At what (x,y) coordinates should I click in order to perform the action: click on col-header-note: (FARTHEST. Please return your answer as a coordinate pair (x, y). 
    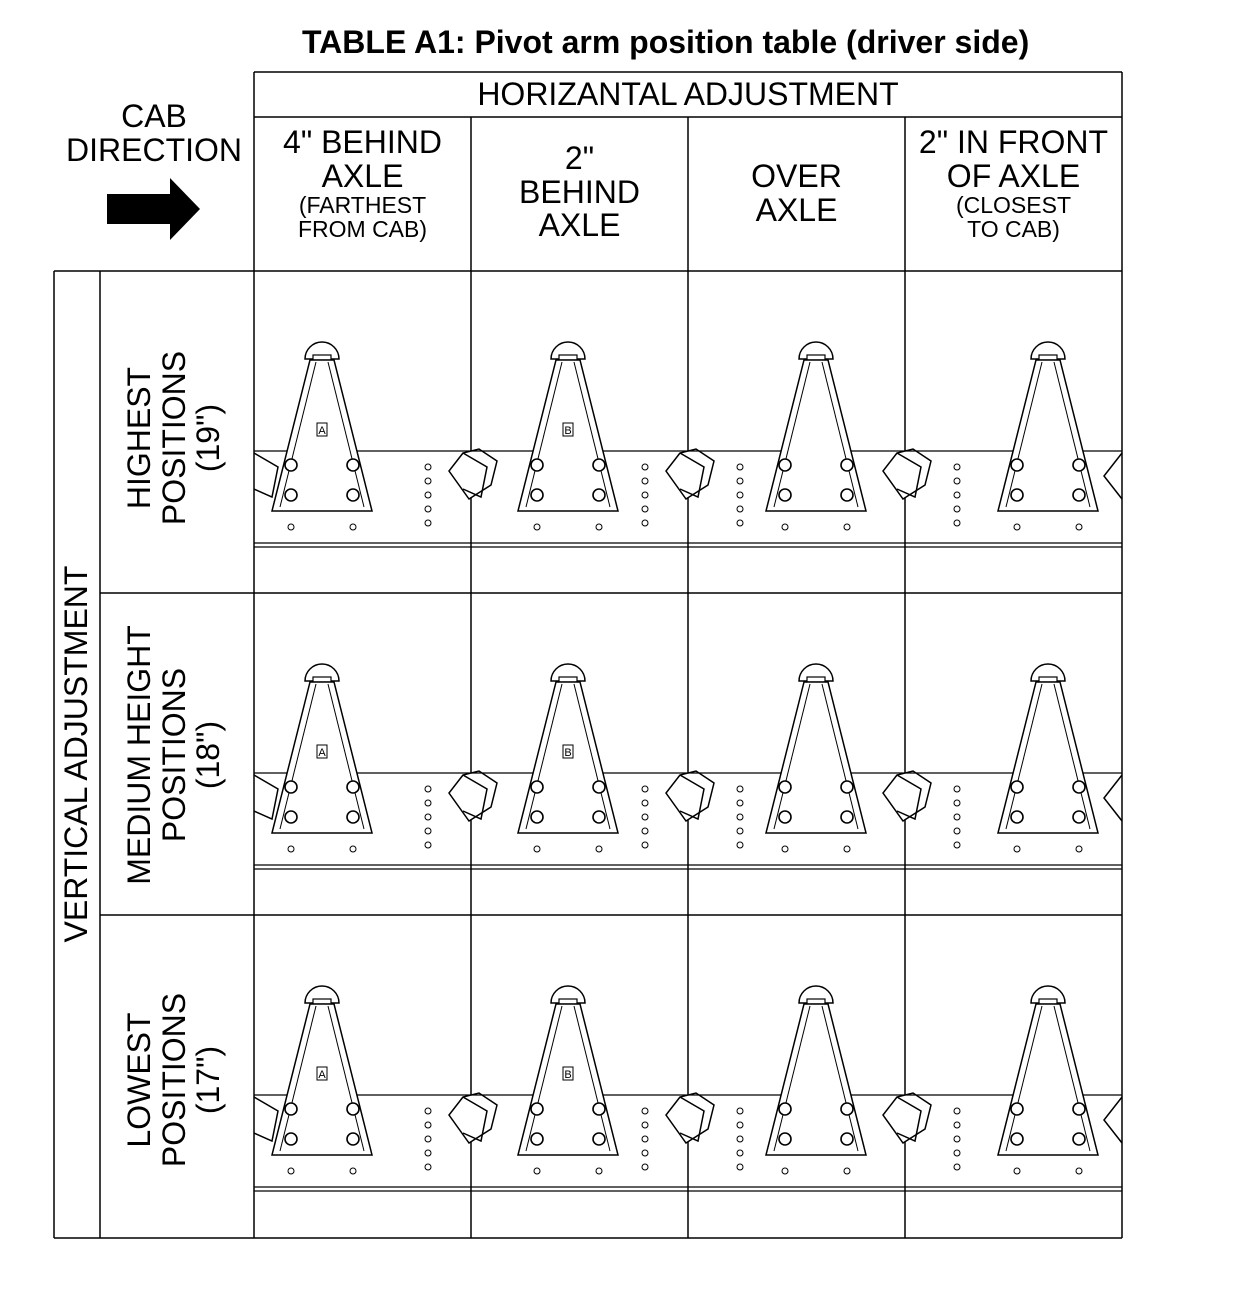
    Looking at the image, I should click on (362, 205).